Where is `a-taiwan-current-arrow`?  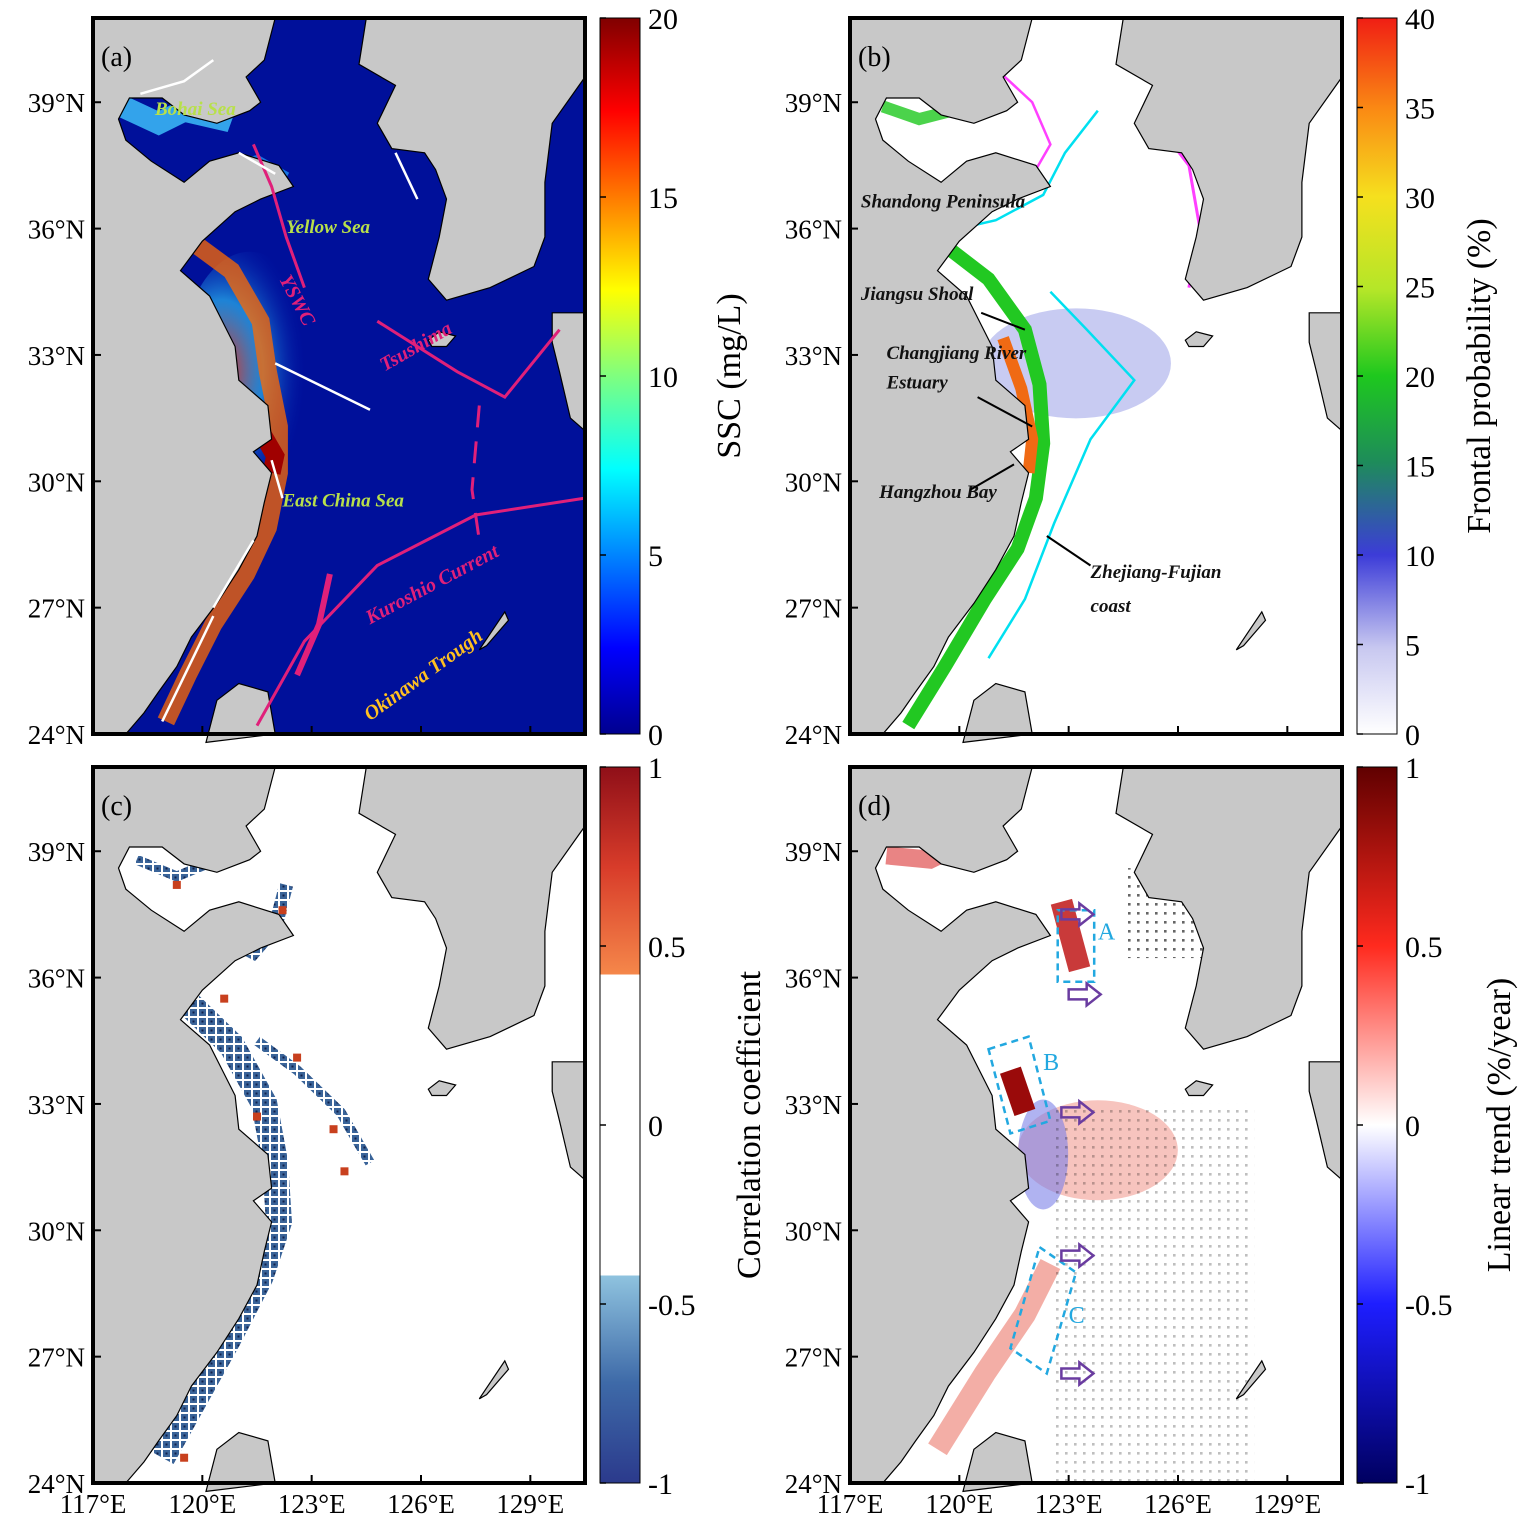
a-taiwan-current-arrow is located at coordinates (313, 625).